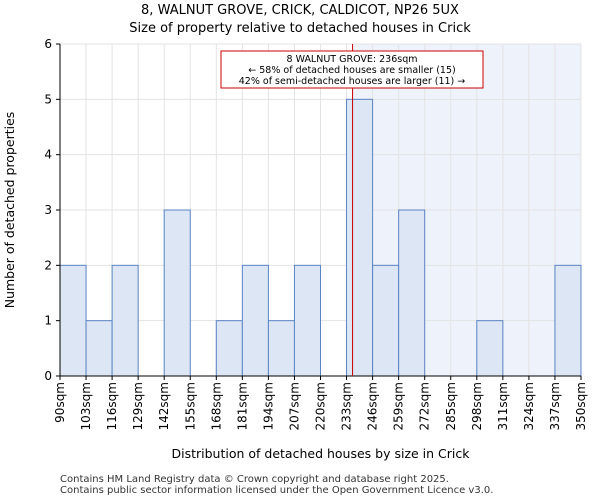 Image resolution: width=600 pixels, height=500 pixels. Describe the element at coordinates (138, 406) in the screenshot. I see `x-tick-label: 129sqm` at that location.